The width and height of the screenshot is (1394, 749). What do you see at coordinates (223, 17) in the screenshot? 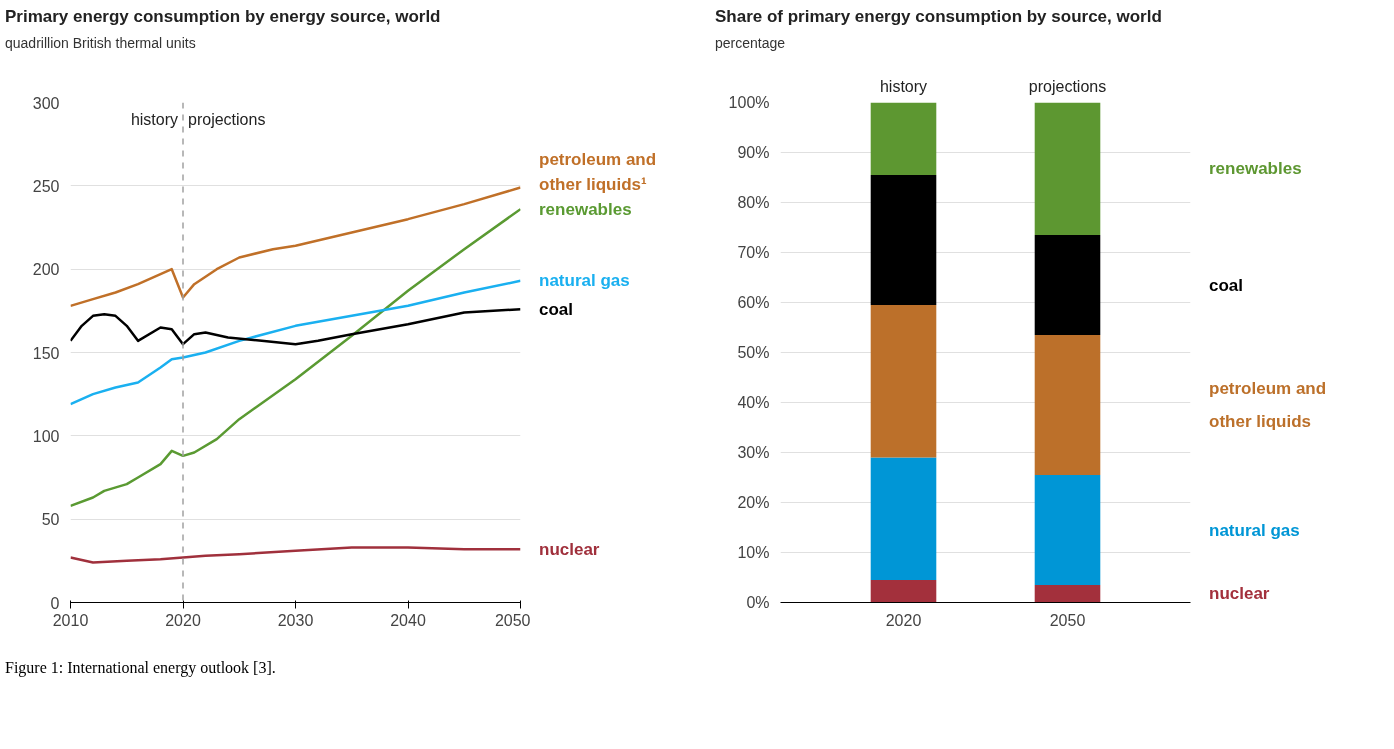
I see `chart-title: Primary energy consumption by energy source, world` at bounding box center [223, 17].